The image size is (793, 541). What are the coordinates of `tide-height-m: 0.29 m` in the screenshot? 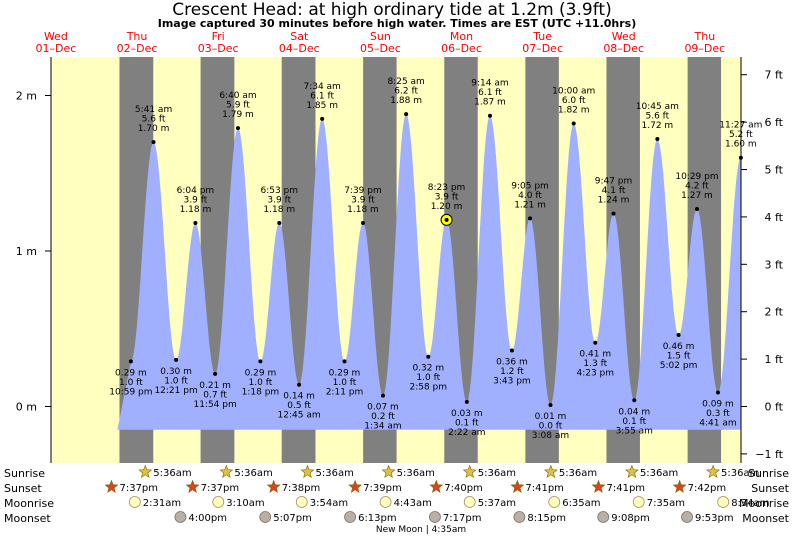 It's located at (261, 373).